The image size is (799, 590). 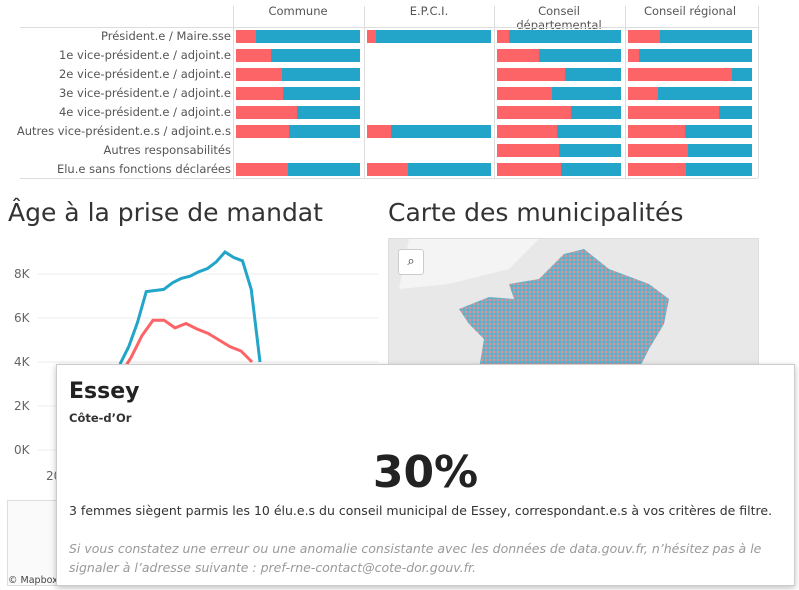 I want to click on row-label: 3e vice-président.e / adjoint.e, so click(x=144, y=93).